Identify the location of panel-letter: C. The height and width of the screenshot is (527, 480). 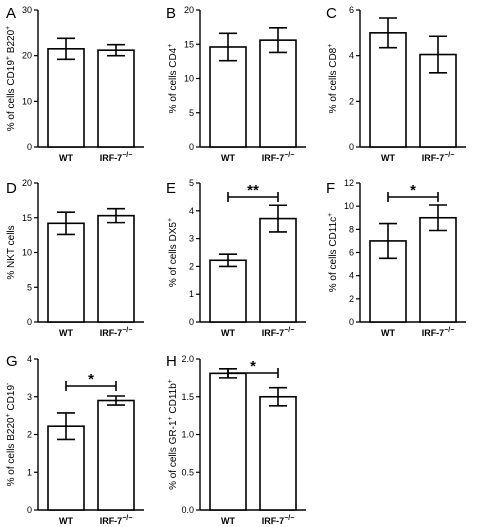
(331, 13).